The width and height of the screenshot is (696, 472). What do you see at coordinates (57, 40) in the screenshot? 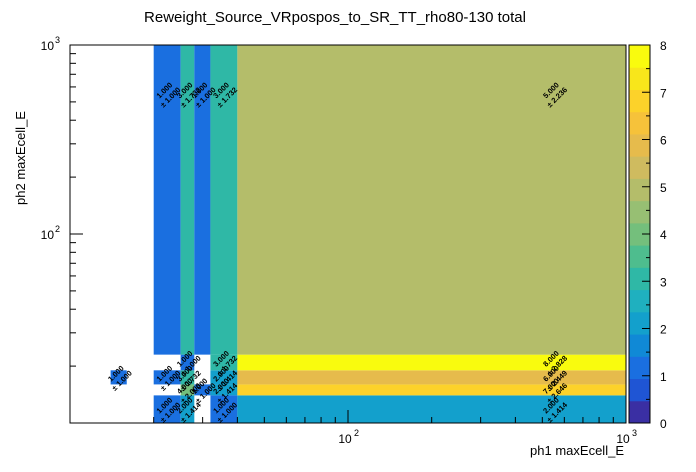
I see `y-tick-exponent: 3` at bounding box center [57, 40].